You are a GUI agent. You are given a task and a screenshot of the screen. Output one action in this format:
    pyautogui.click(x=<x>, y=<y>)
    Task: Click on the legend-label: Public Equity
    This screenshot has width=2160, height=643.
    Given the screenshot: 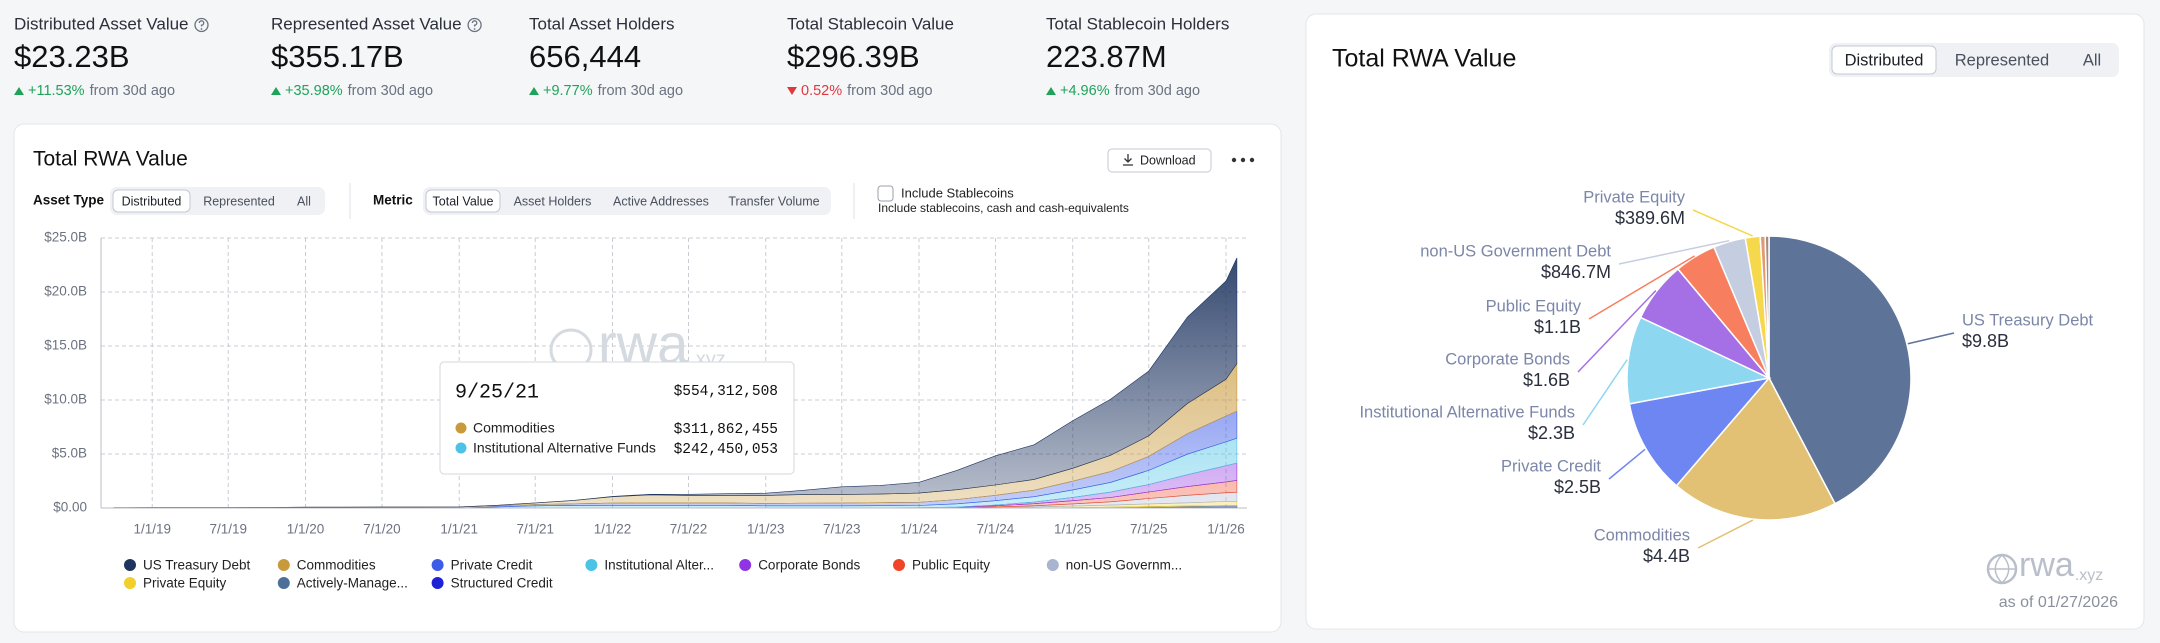 What is the action you would take?
    pyautogui.click(x=951, y=565)
    